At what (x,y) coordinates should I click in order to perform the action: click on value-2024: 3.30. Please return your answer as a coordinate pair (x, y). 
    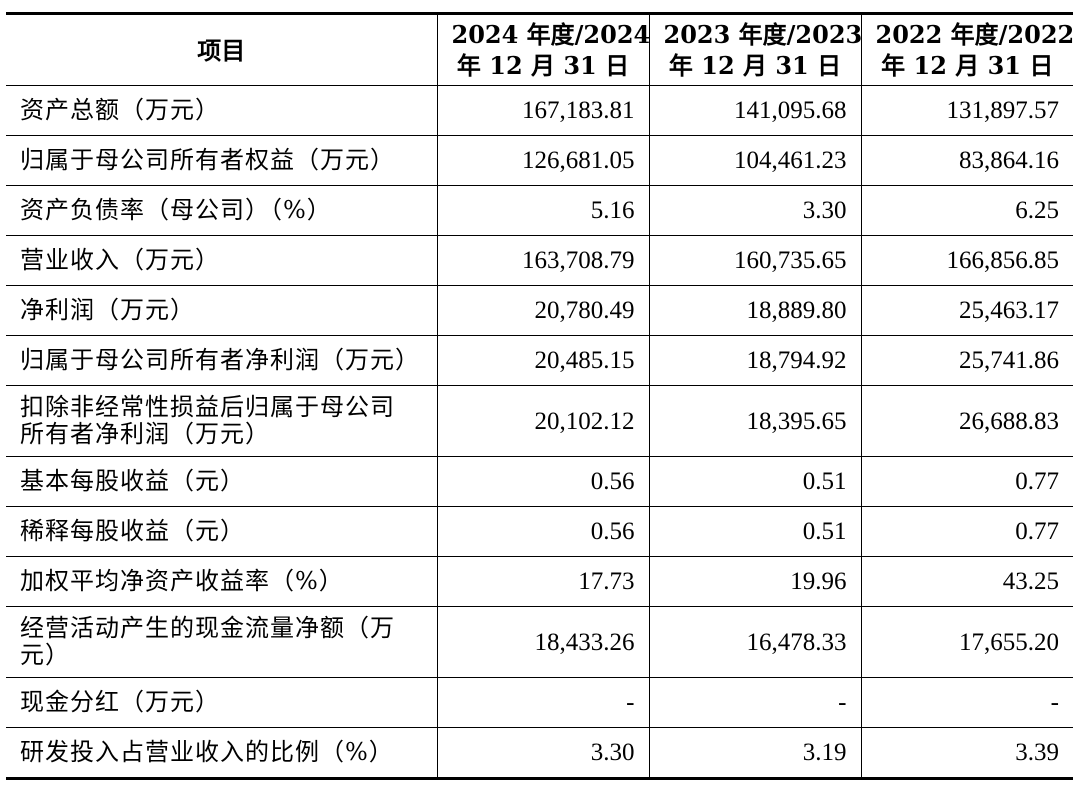
    Looking at the image, I should click on (543, 753).